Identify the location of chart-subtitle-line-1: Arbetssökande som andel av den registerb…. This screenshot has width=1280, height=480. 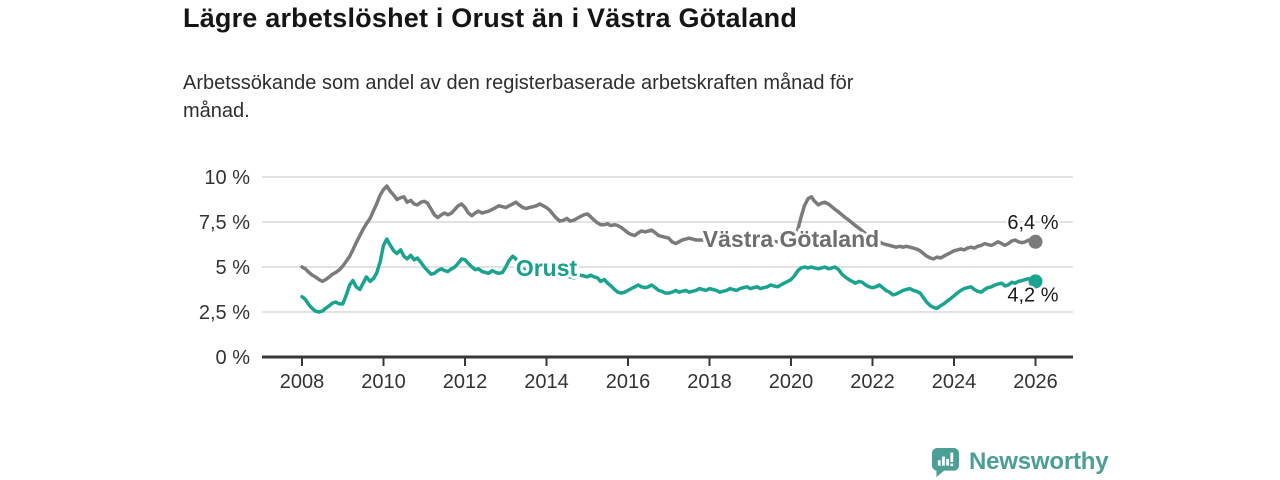
(518, 83).